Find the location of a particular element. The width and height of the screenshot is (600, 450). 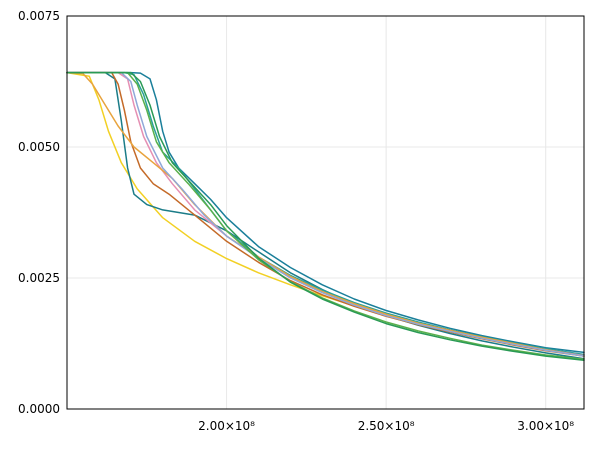

x-tick-label: 2.00×10⁸ is located at coordinates (226, 426).